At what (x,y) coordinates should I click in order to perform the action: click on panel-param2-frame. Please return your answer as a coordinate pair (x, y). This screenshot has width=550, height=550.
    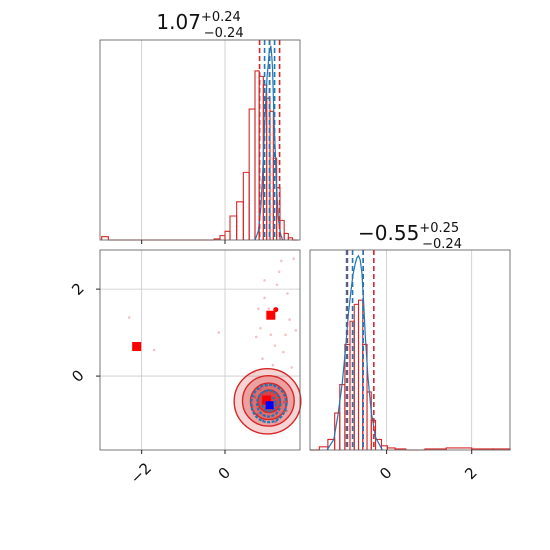
    Looking at the image, I should click on (410, 350).